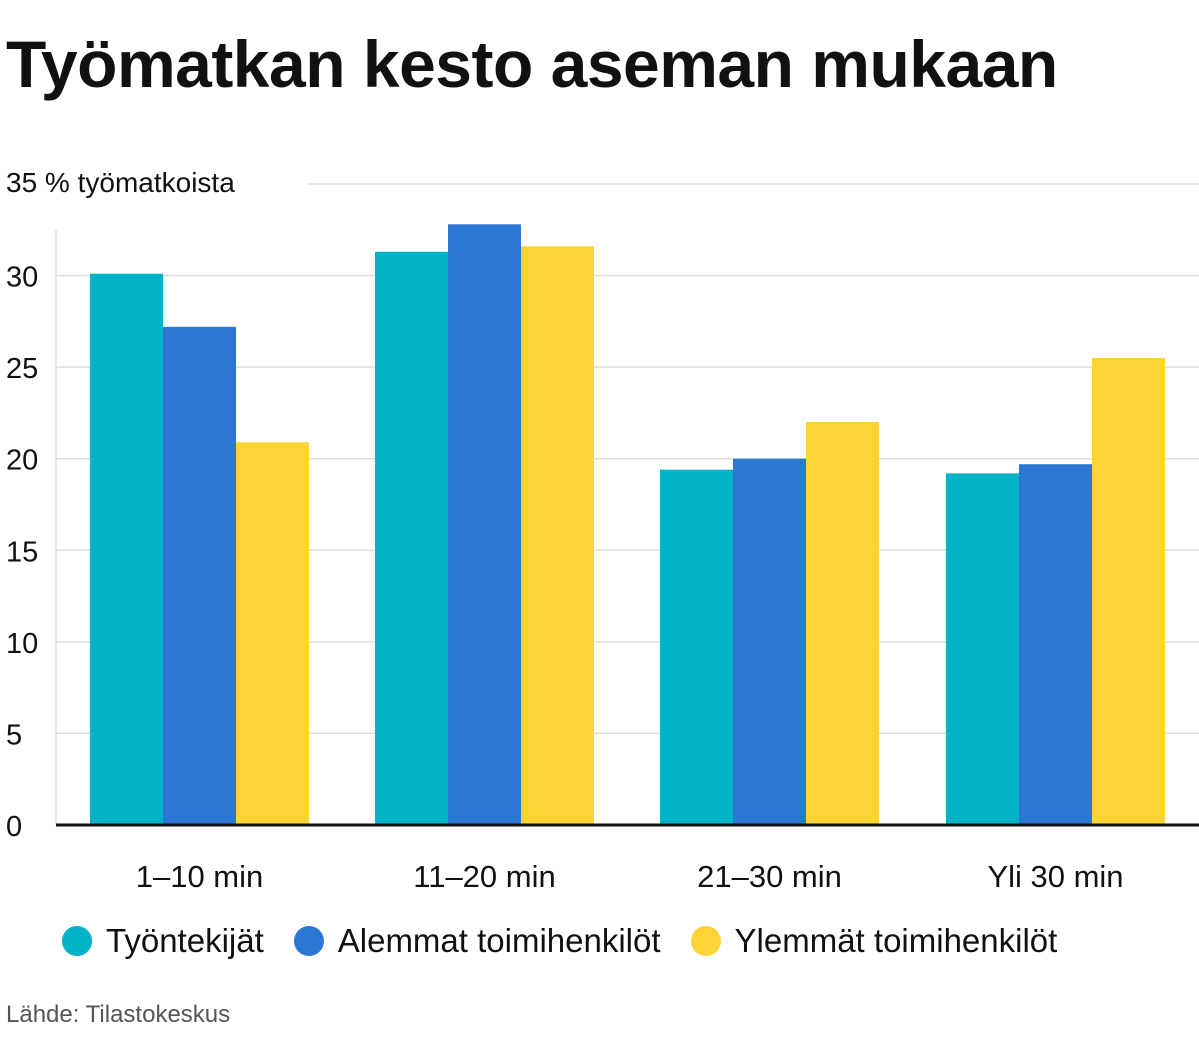 The height and width of the screenshot is (1049, 1199). Describe the element at coordinates (532, 64) in the screenshot. I see `chart-title: Työmatkan kesto aseman mukaan` at that location.